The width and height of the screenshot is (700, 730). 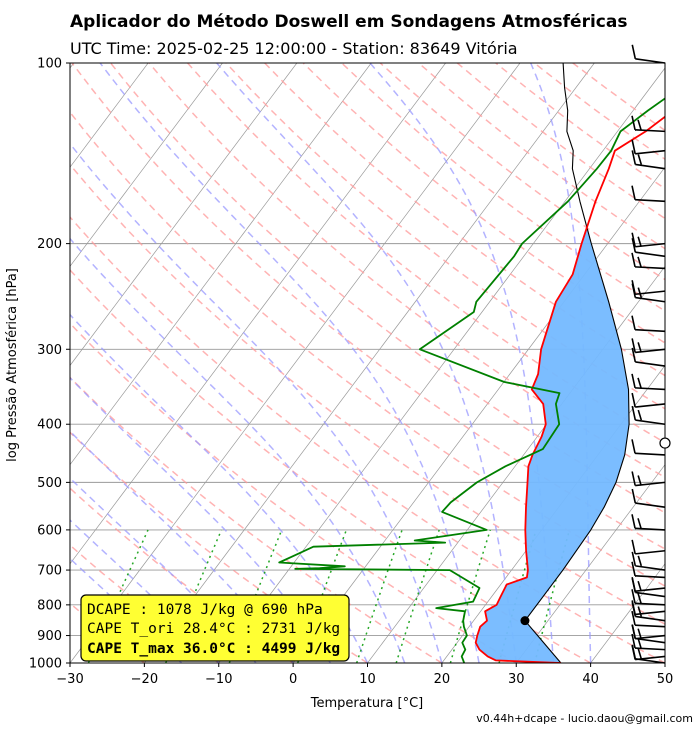 I want to click on y-tick-label: 100, so click(x=49, y=64).